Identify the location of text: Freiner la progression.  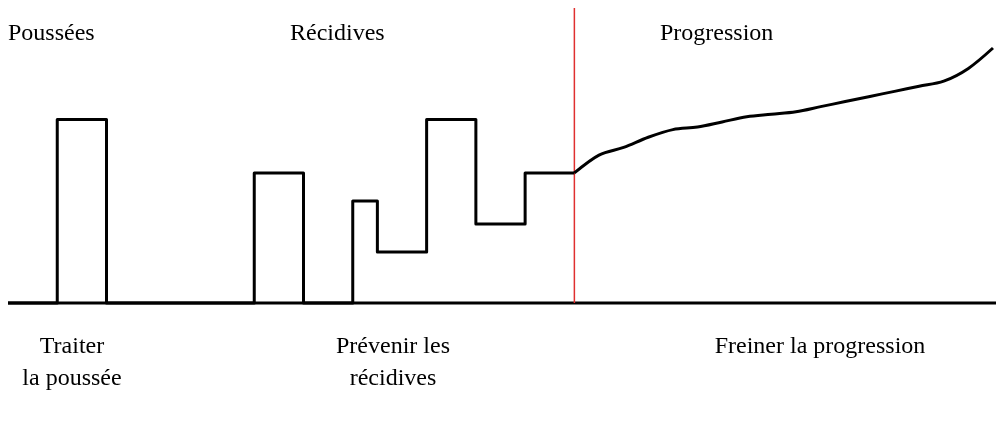
(820, 345).